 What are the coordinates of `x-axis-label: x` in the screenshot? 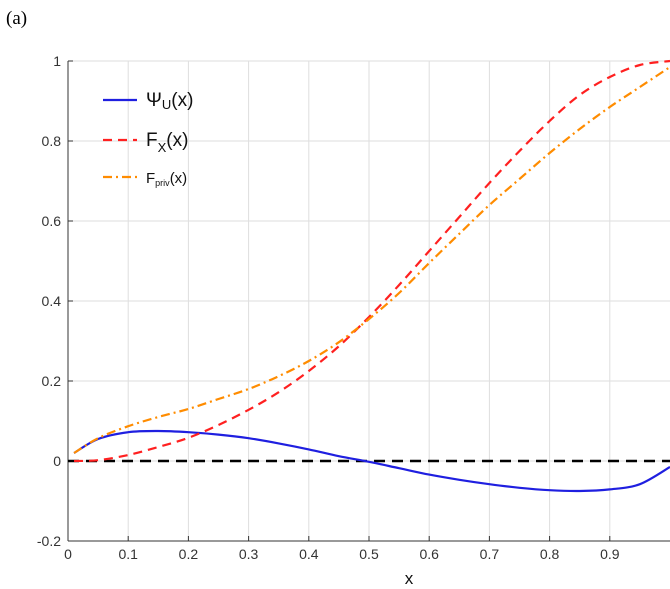 It's located at (409, 578).